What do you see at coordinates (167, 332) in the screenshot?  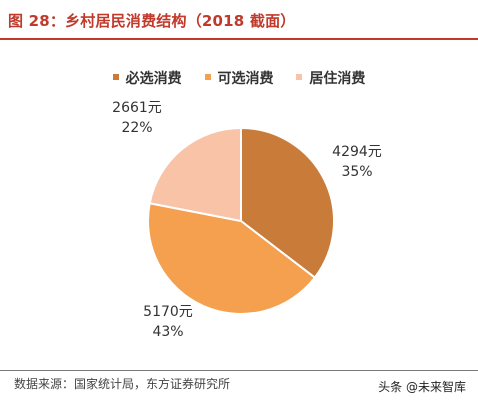 I see `pie-percent-label-optional: 43%` at bounding box center [167, 332].